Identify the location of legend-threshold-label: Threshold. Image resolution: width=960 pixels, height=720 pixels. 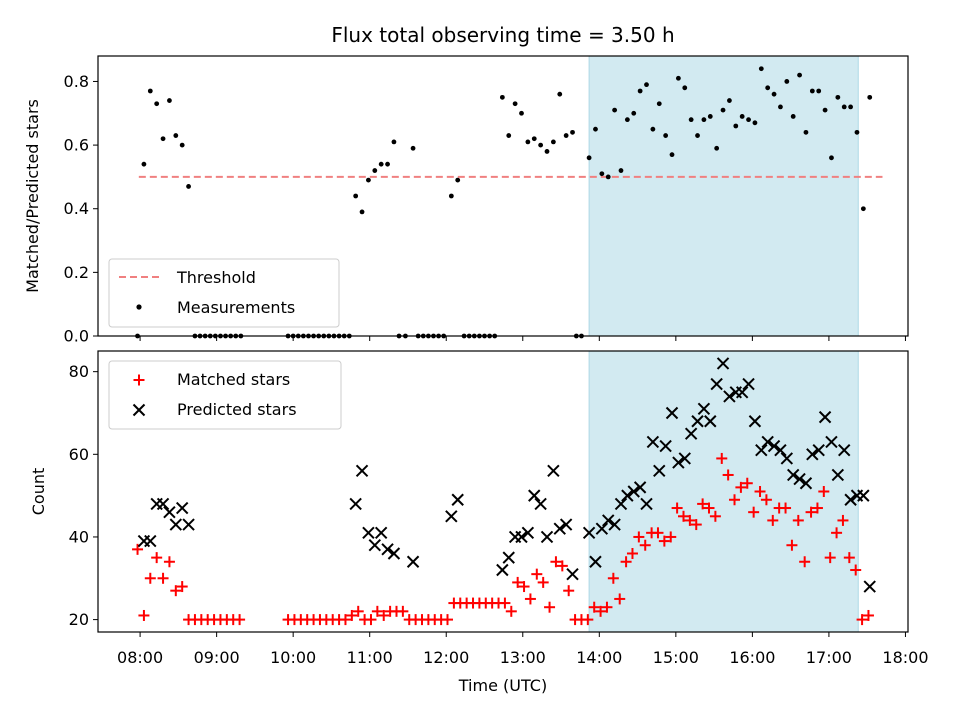
(216, 277).